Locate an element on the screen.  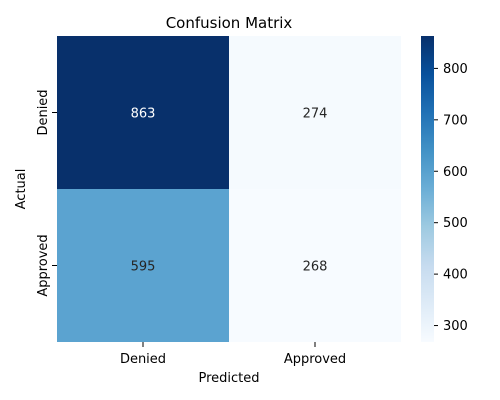
colorbar-tick-label: 600 is located at coordinates (455, 172).